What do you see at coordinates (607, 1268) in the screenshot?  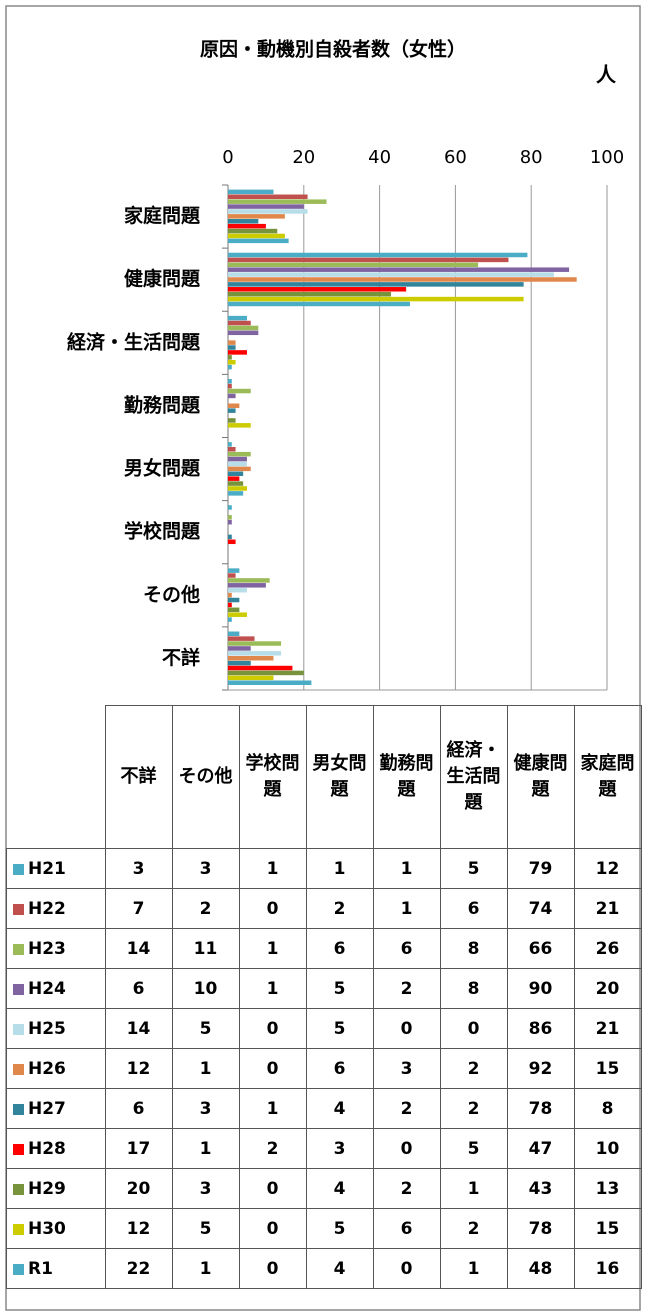 I see `cell: 16` at bounding box center [607, 1268].